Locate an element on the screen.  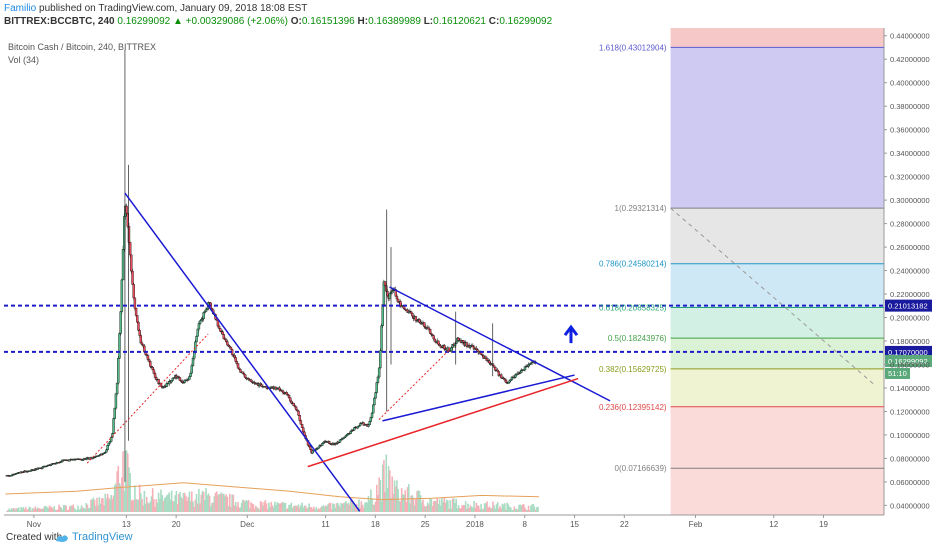
time-axis: Nov 13 20 Dec 11 18 25 2018 8 15 22 Feb 12 19 is located at coordinates (428, 521).